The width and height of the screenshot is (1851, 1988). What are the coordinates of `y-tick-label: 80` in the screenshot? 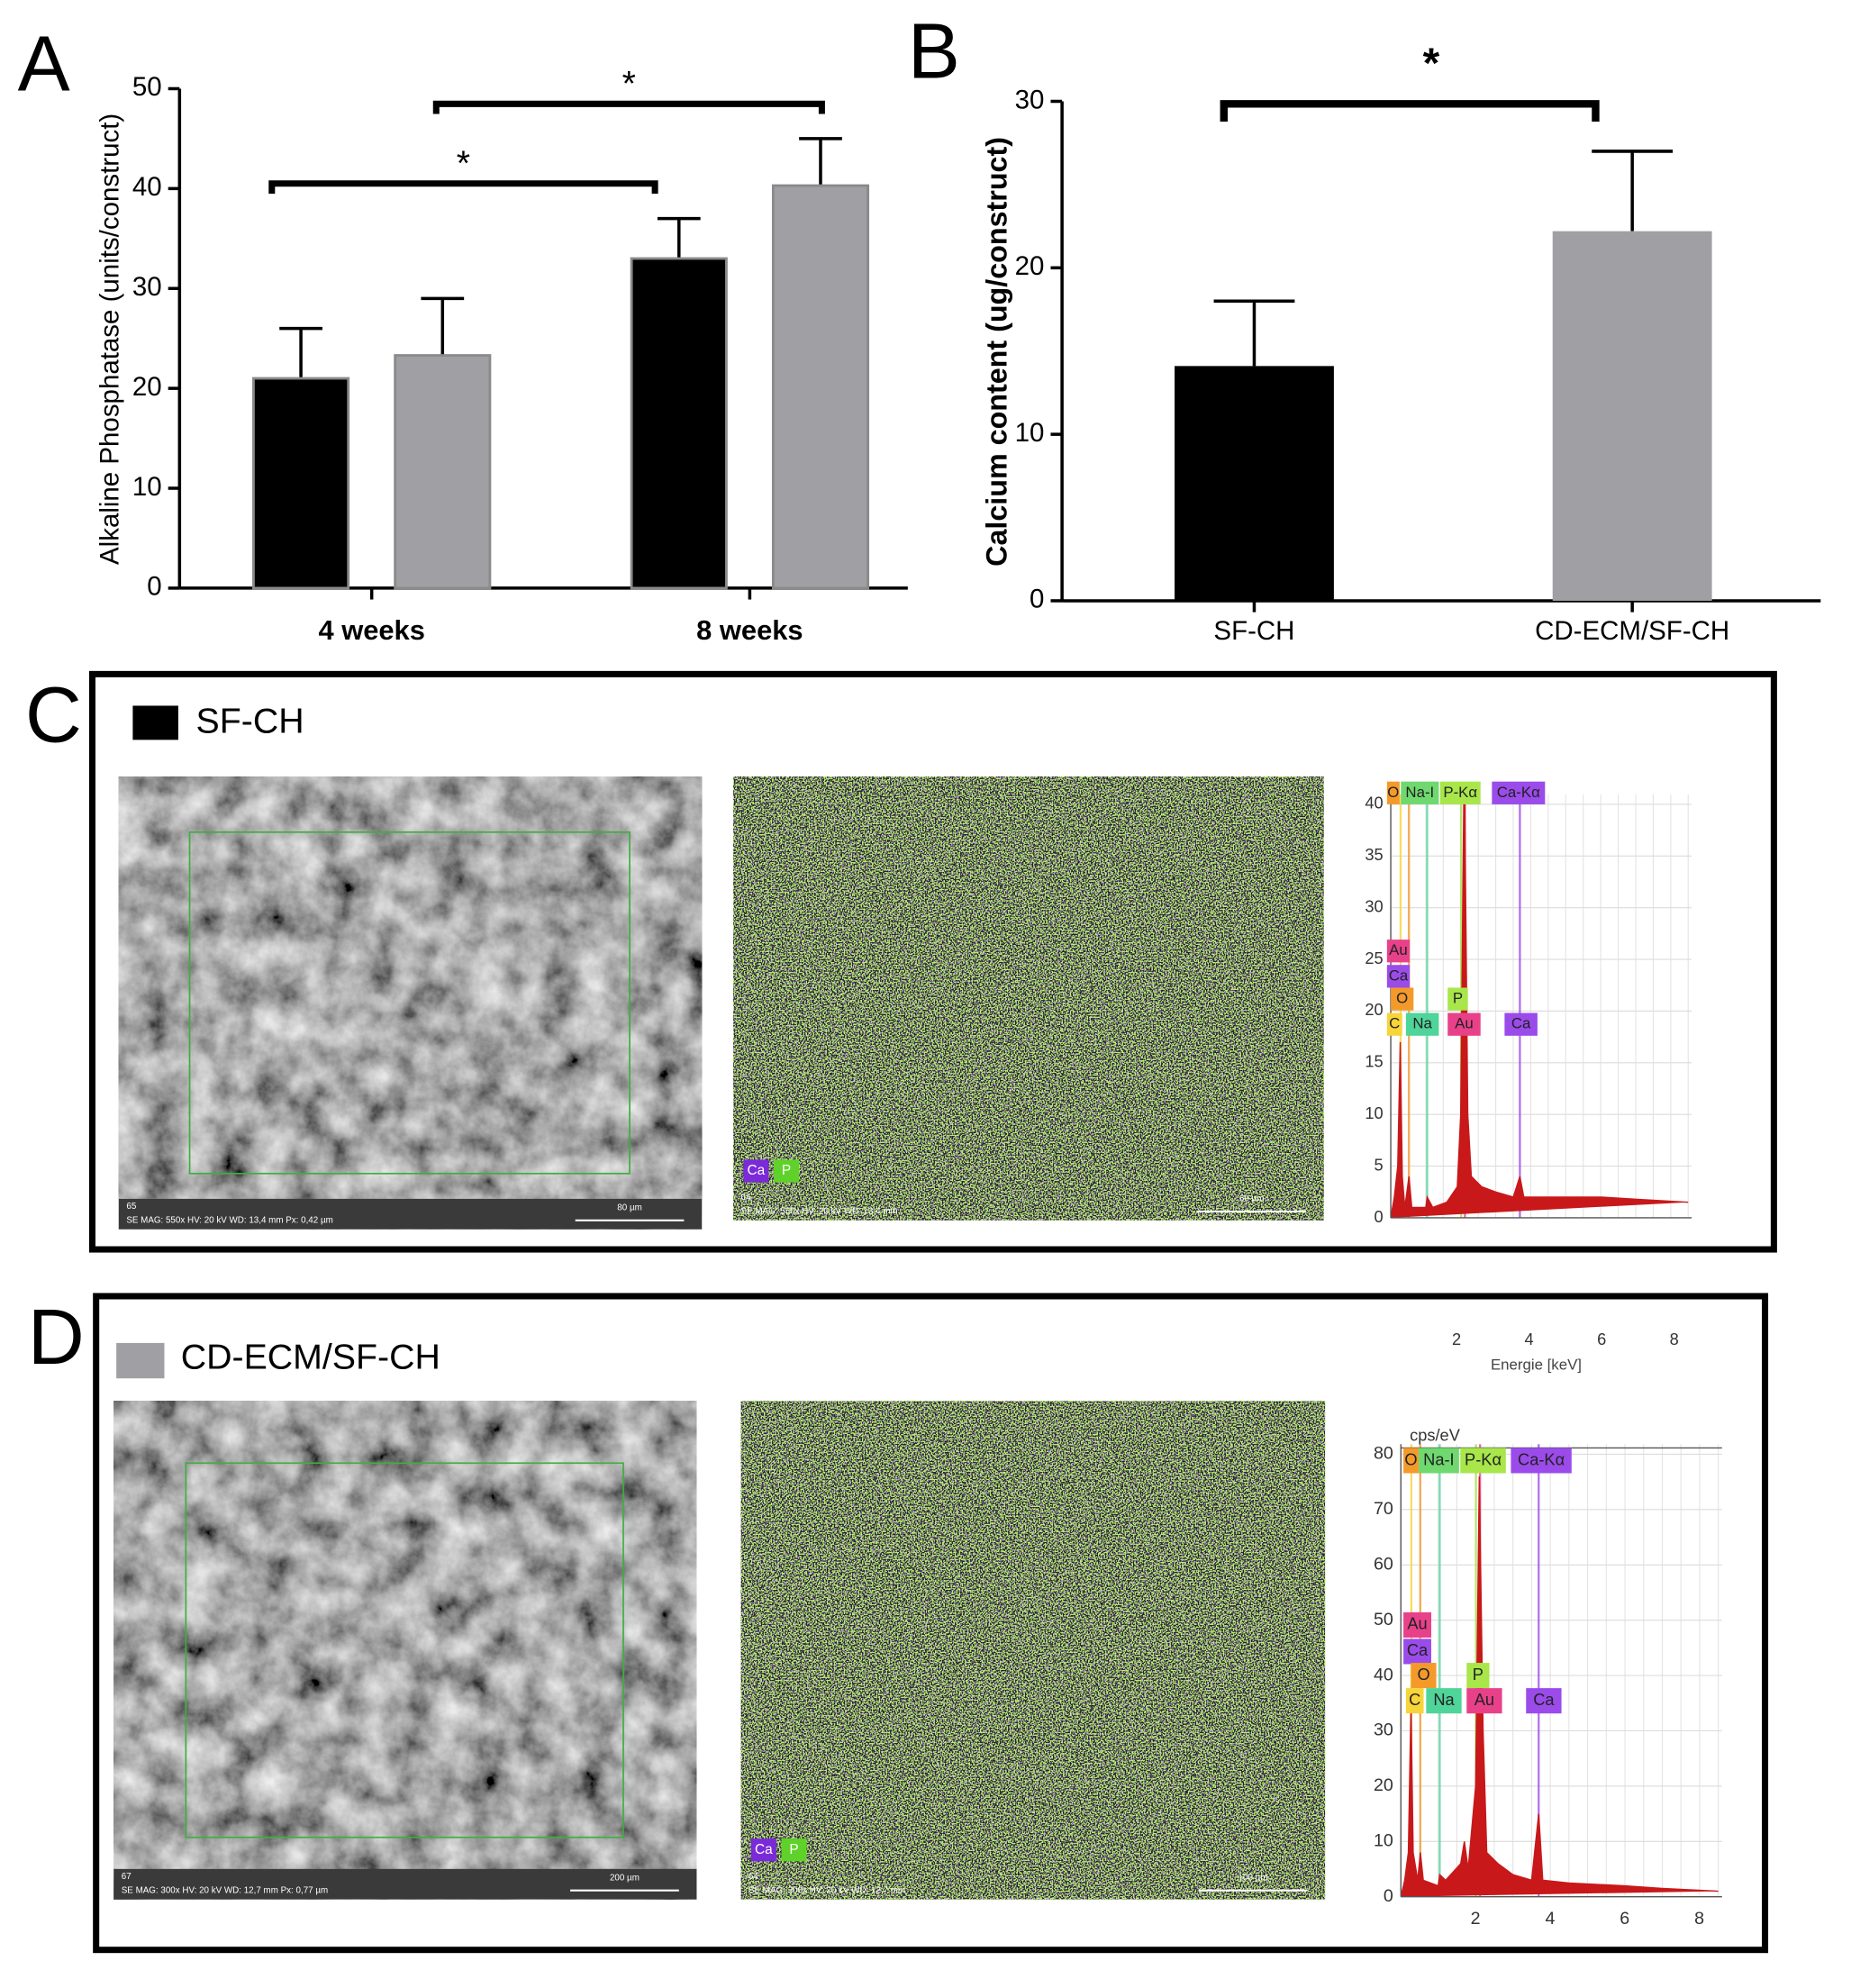 It's located at (1383, 1454).